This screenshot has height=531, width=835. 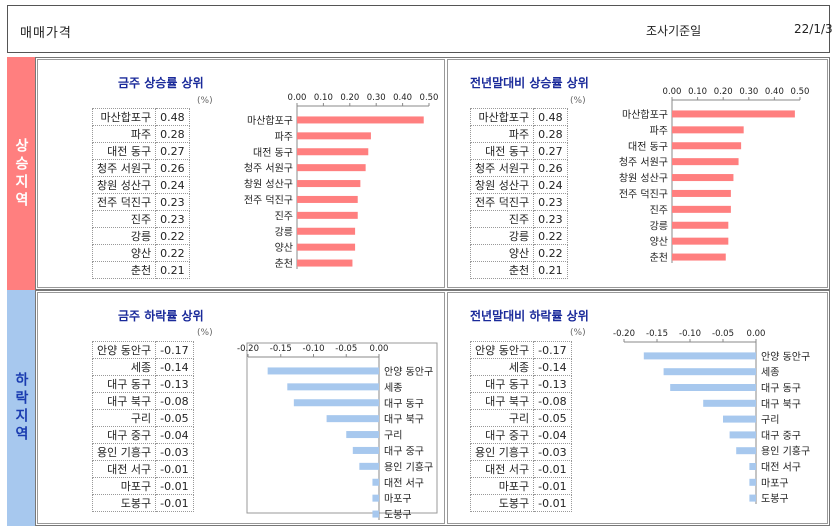 What do you see at coordinates (404, 451) in the screenshot?
I see `category-label: 대구 중구` at bounding box center [404, 451].